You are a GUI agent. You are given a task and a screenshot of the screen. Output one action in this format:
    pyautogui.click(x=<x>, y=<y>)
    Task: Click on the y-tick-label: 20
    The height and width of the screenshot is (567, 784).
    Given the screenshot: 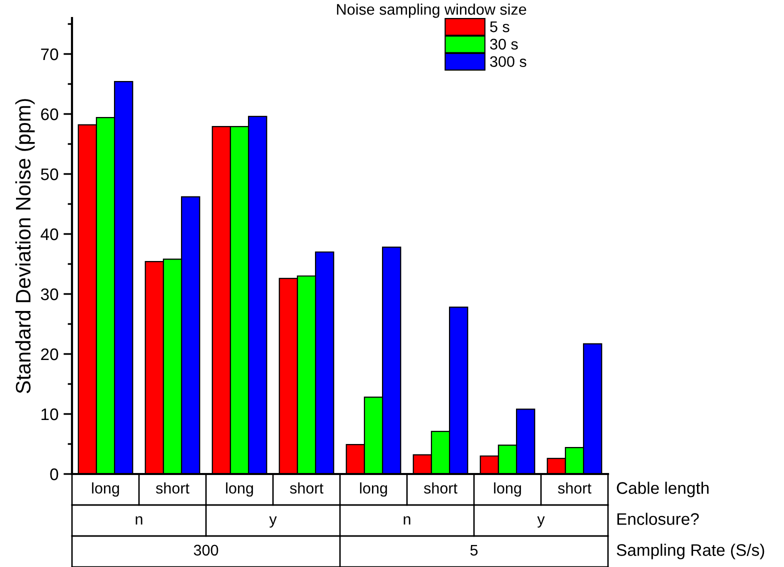 What is the action you would take?
    pyautogui.click(x=49, y=354)
    